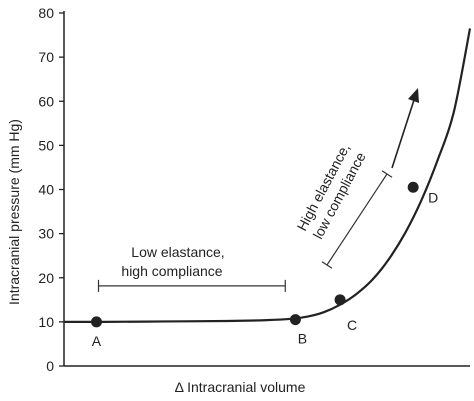 Image resolution: width=474 pixels, height=401 pixels. Describe the element at coordinates (302, 339) in the screenshot. I see `point-label-b: B` at that location.